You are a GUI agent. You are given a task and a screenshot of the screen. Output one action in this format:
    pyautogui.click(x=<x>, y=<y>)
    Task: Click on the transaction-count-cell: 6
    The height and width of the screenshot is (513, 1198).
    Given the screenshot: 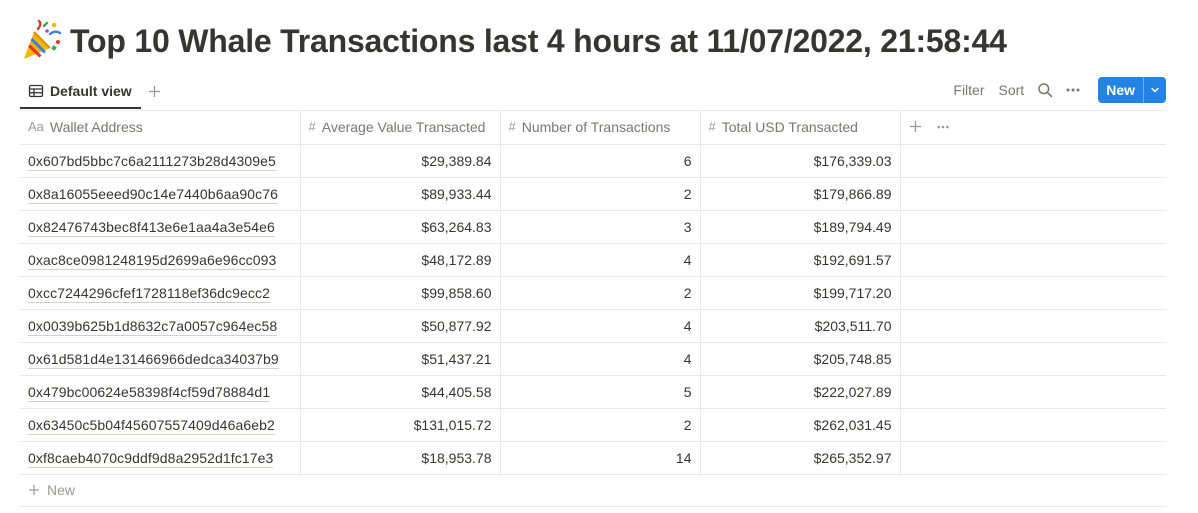 What is the action you would take?
    pyautogui.click(x=600, y=161)
    